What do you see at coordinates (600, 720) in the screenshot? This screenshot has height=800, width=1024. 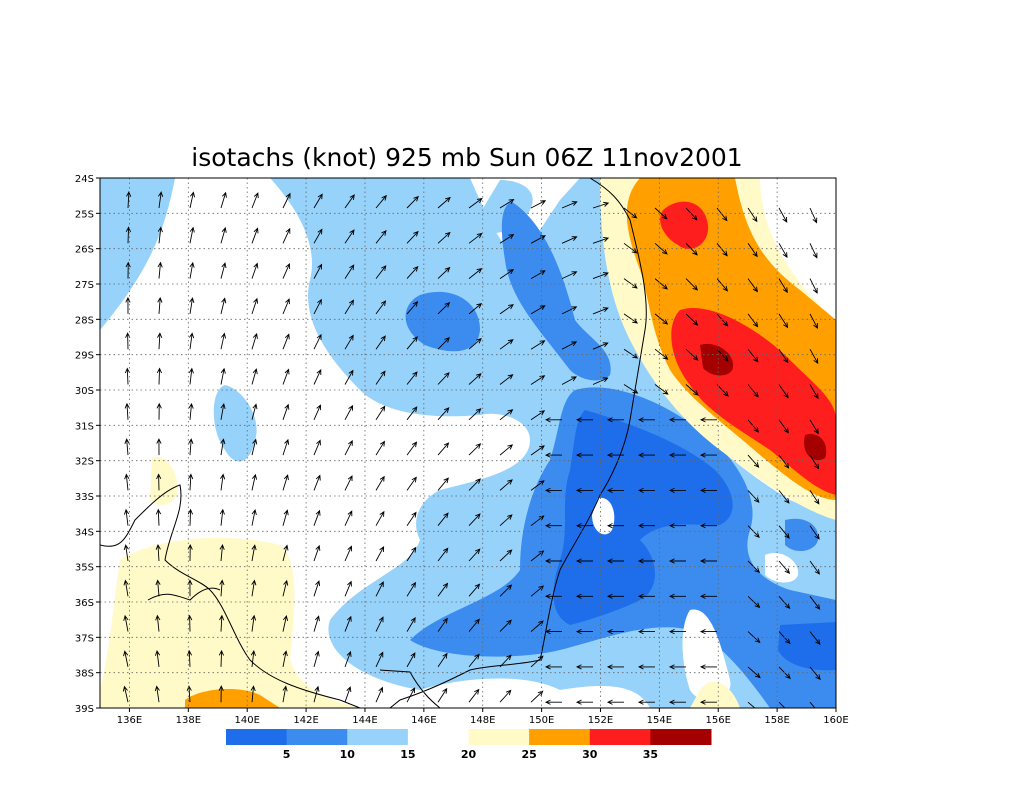 I see `x-tick-label: 152E` at bounding box center [600, 720].